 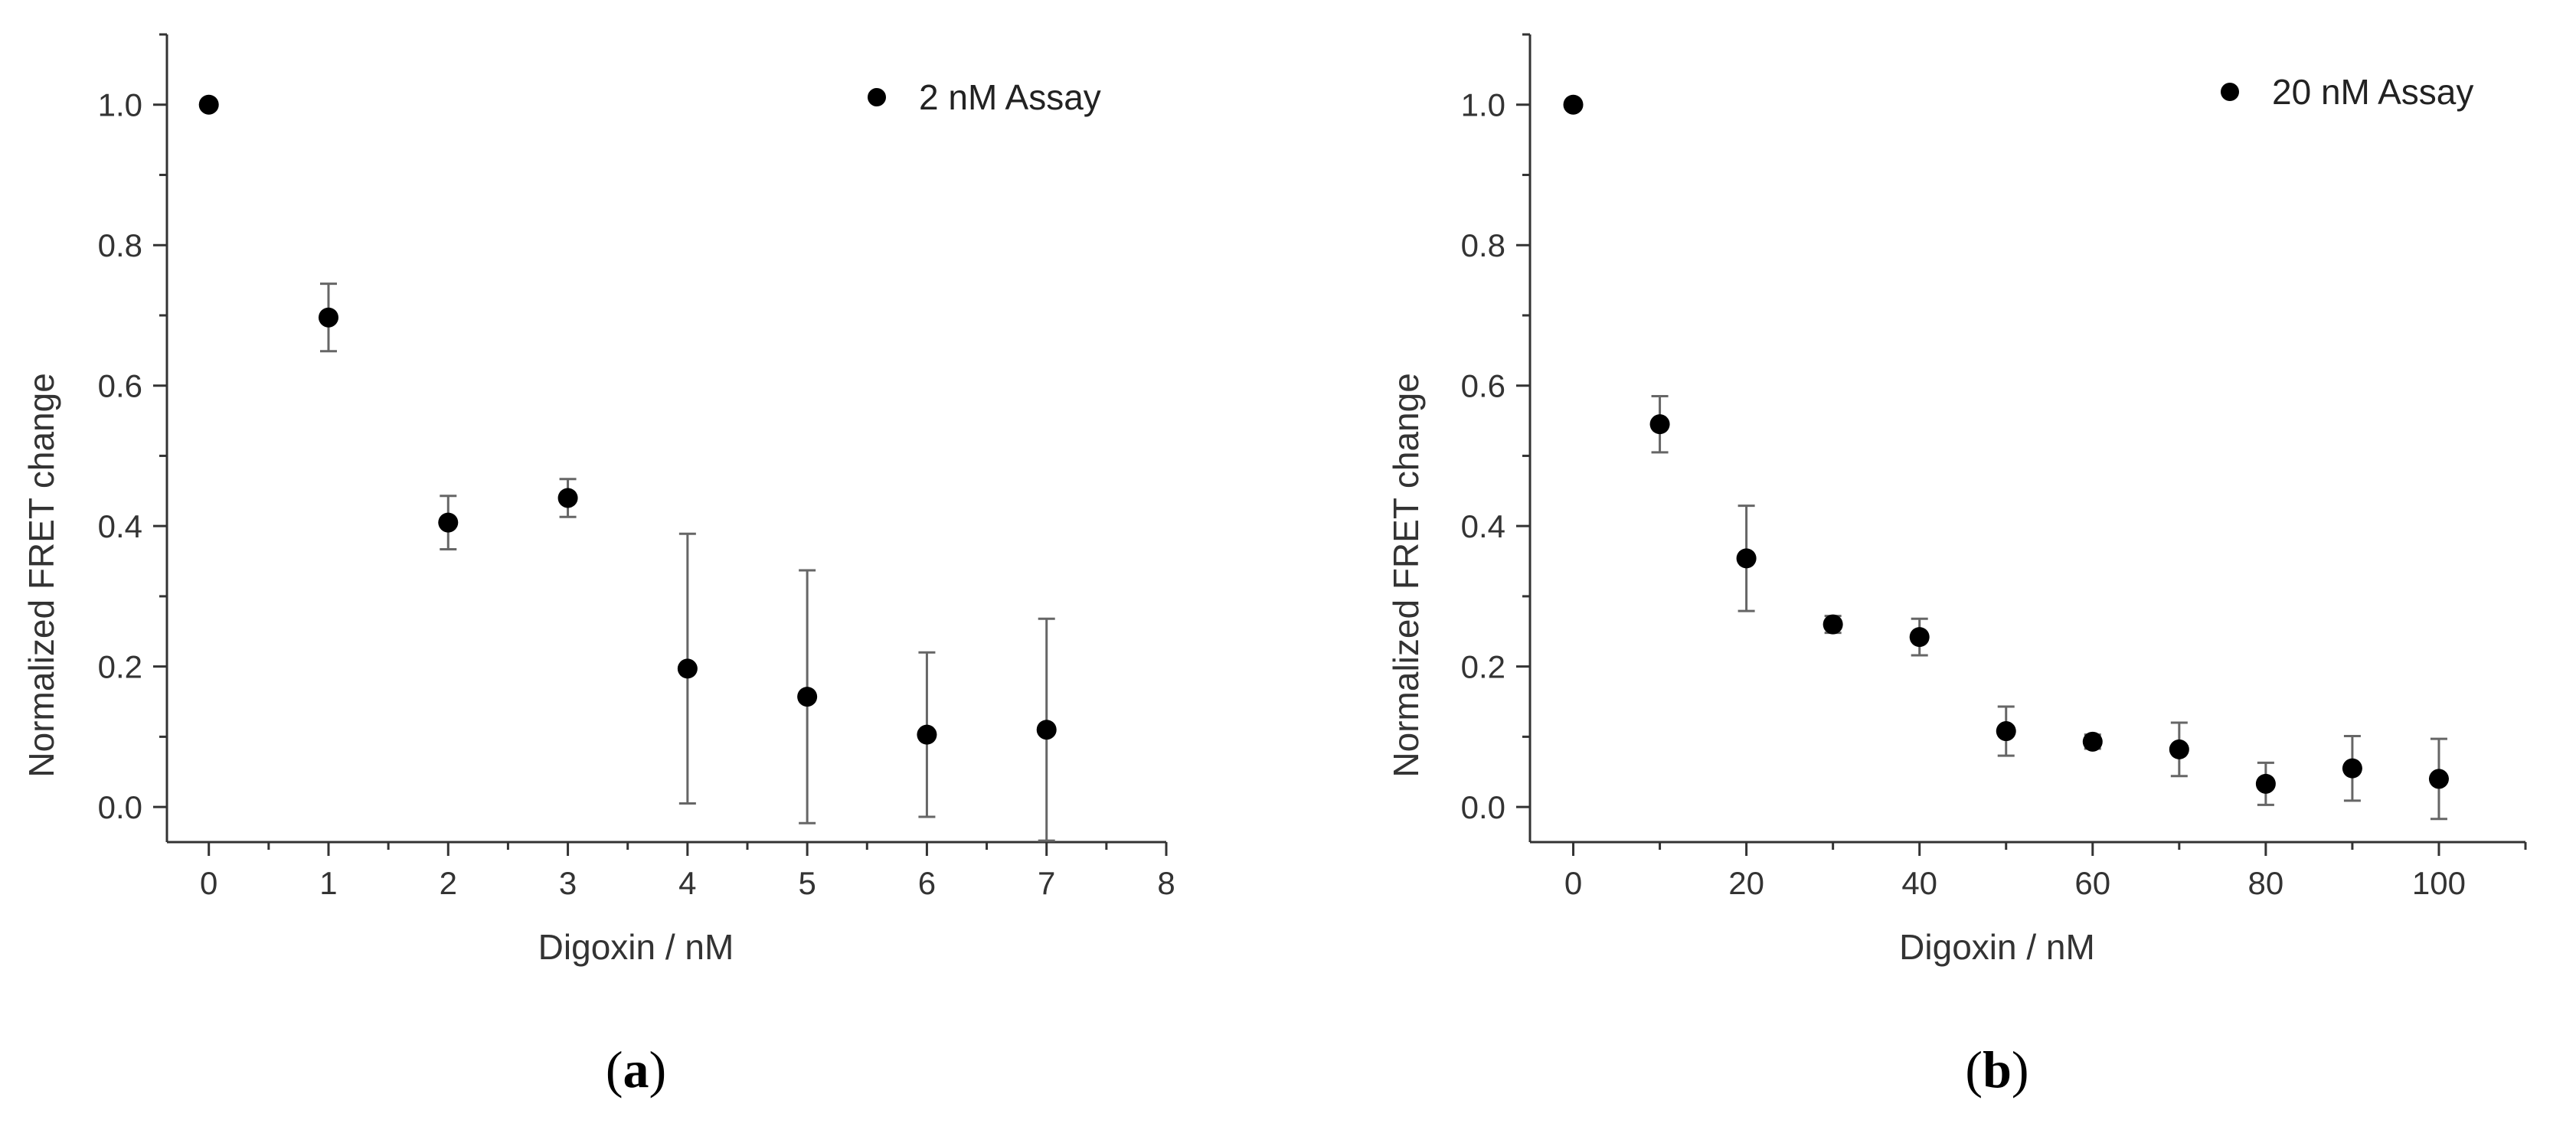 What do you see at coordinates (1166, 883) in the screenshot?
I see `x-tick-label: 8` at bounding box center [1166, 883].